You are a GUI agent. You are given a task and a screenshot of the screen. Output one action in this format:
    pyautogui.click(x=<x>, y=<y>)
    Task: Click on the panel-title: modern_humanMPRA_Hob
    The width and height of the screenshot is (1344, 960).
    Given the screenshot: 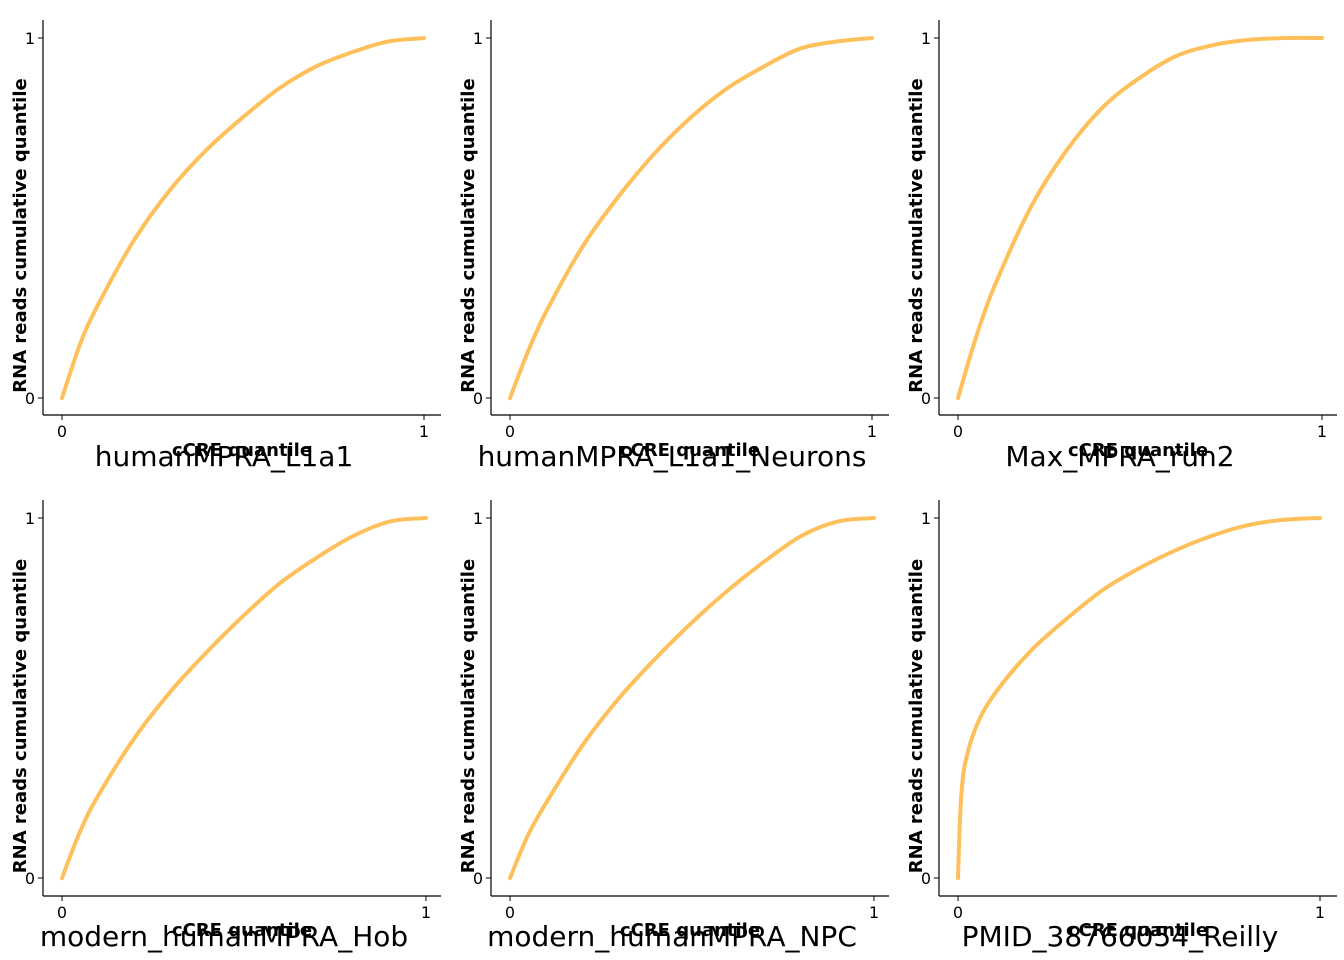 What is the action you would take?
    pyautogui.click(x=224, y=936)
    